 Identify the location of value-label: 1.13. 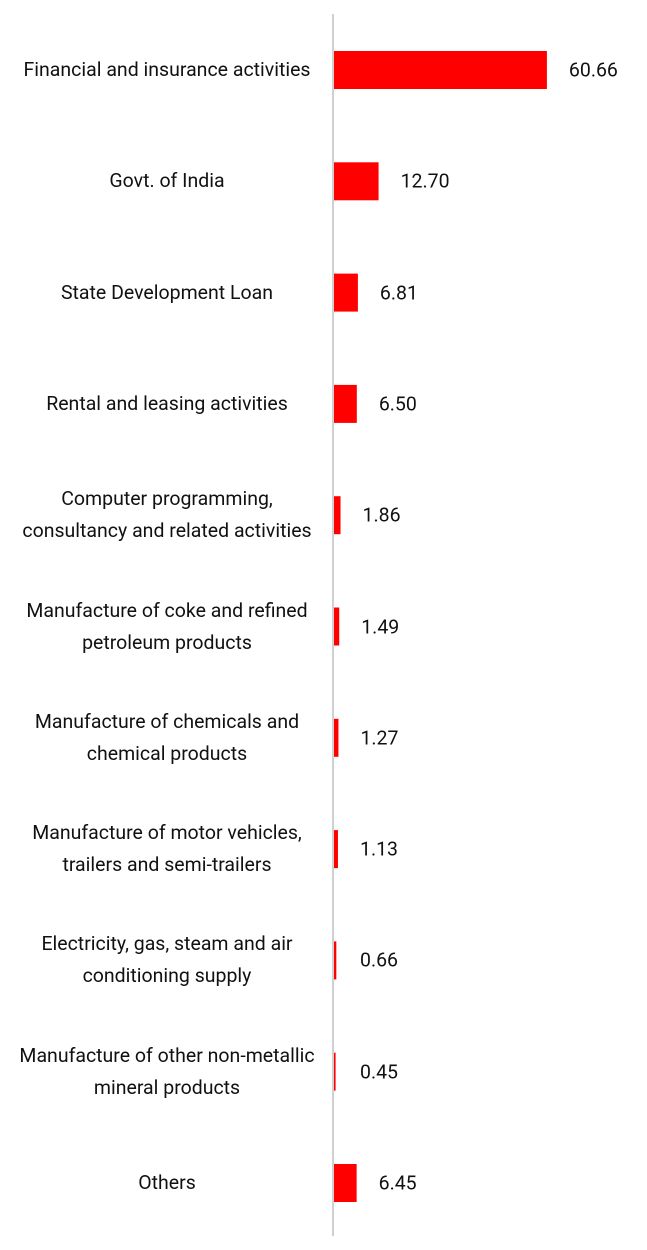
(379, 849).